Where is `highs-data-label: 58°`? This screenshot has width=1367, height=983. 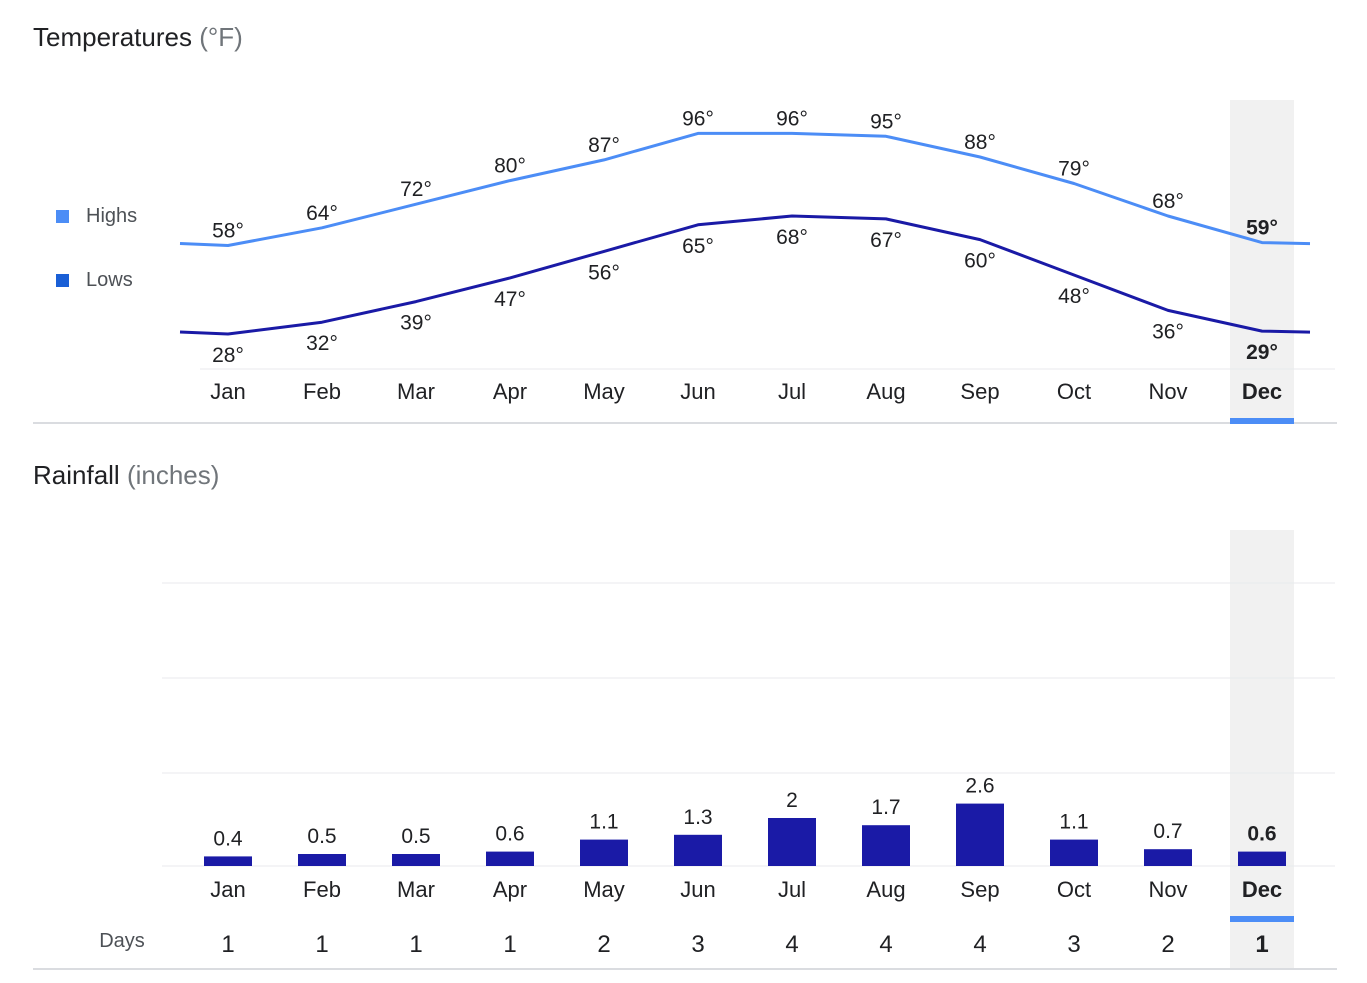
highs-data-label: 58° is located at coordinates (228, 231).